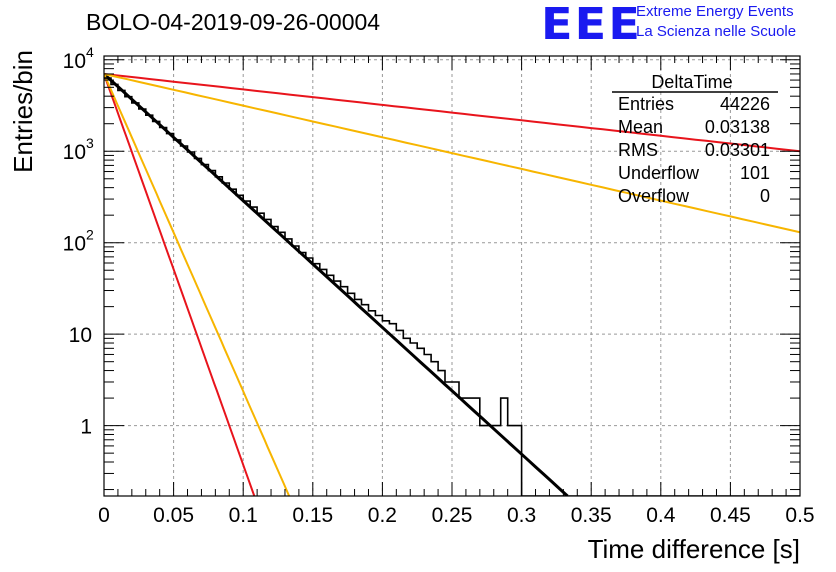 This screenshot has width=836, height=572. Describe the element at coordinates (90, 235) in the screenshot. I see `y-tick-exponent: 2` at that location.